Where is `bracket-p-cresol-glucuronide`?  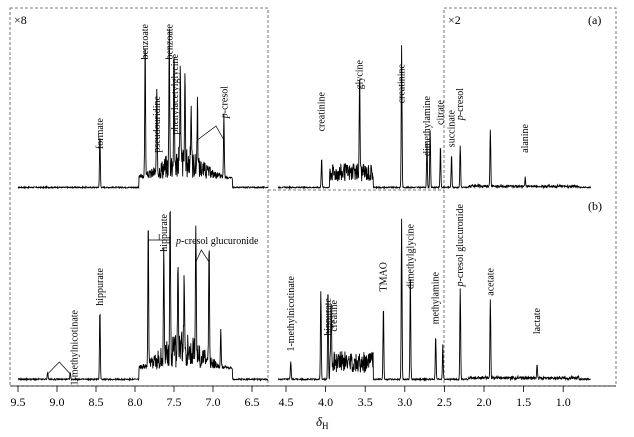 bracket-p-cresol-glucuronide is located at coordinates (202, 256).